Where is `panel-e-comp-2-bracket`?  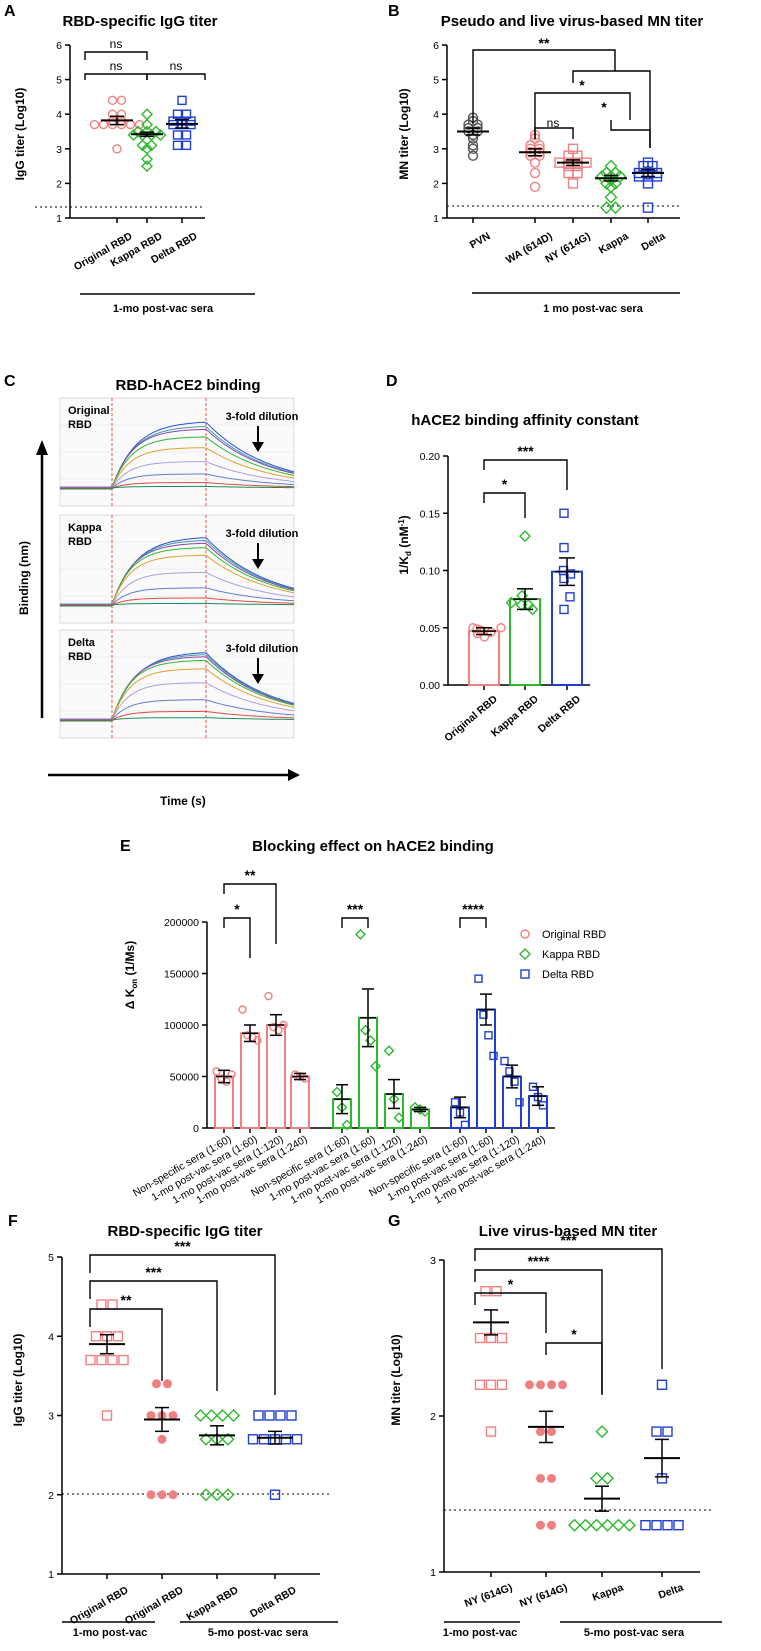
panel-e-comp-2-bracket is located at coordinates (250, 913).